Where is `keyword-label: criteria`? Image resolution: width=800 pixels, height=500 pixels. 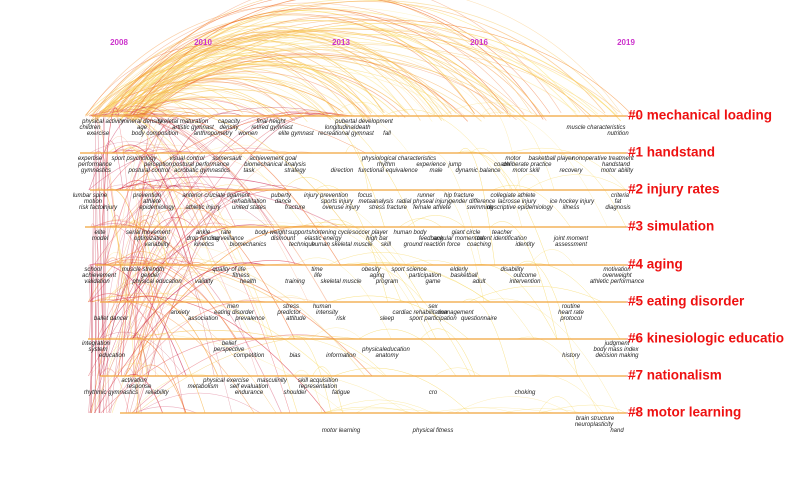 keyword-label: criteria is located at coordinates (620, 196).